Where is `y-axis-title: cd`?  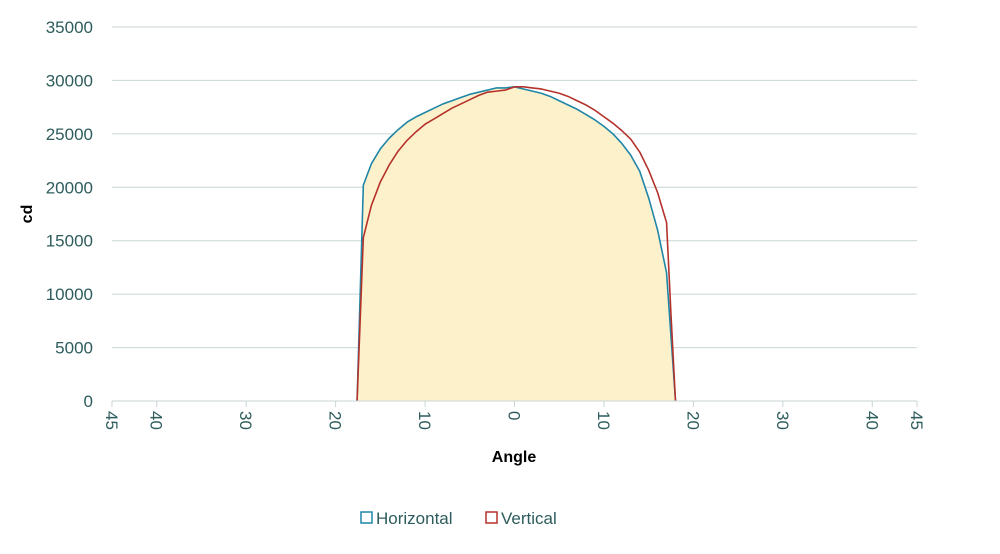 y-axis-title: cd is located at coordinates (27, 214).